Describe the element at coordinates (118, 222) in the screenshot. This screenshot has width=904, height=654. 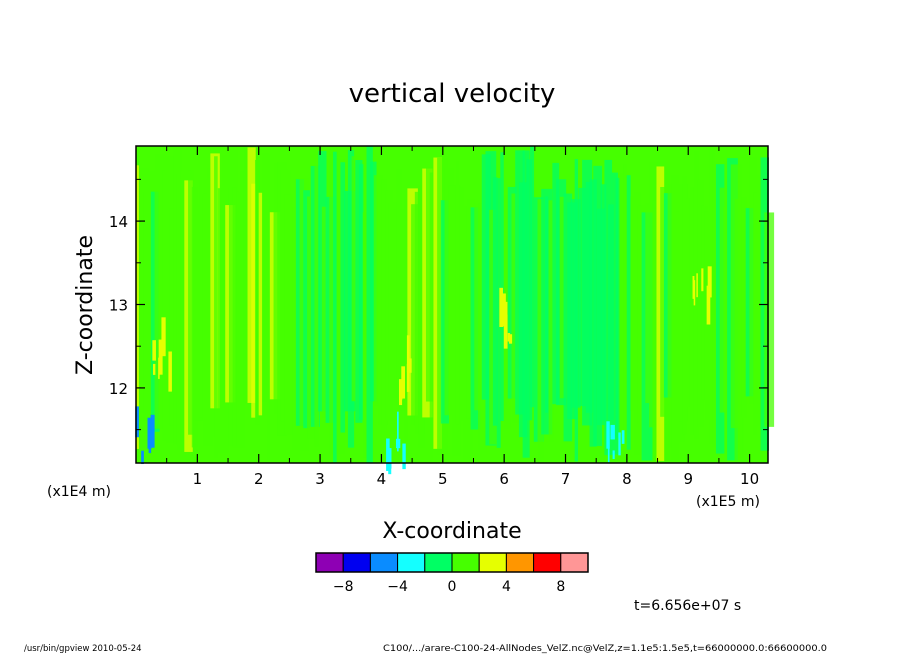
I see `y-tick-label: 14` at that location.